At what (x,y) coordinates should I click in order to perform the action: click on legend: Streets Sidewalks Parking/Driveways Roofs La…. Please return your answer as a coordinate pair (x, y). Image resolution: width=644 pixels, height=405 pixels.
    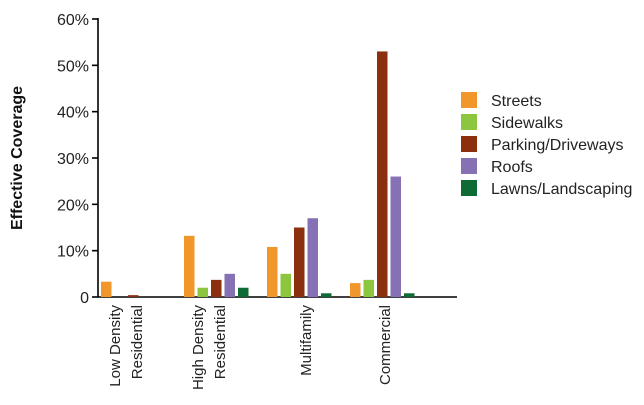
    Looking at the image, I should click on (546, 145).